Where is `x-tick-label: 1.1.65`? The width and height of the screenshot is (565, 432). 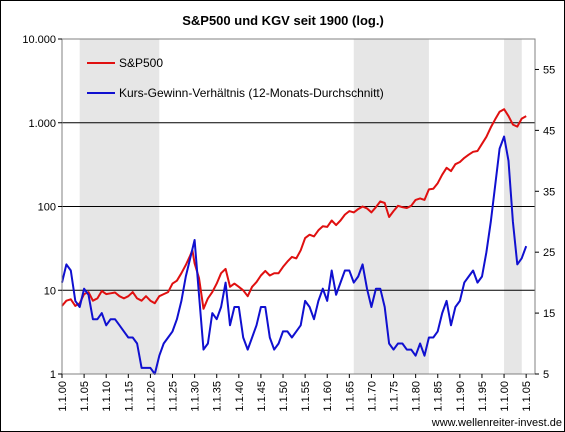 x-tick-label: 1.1.65 is located at coordinates (350, 396).